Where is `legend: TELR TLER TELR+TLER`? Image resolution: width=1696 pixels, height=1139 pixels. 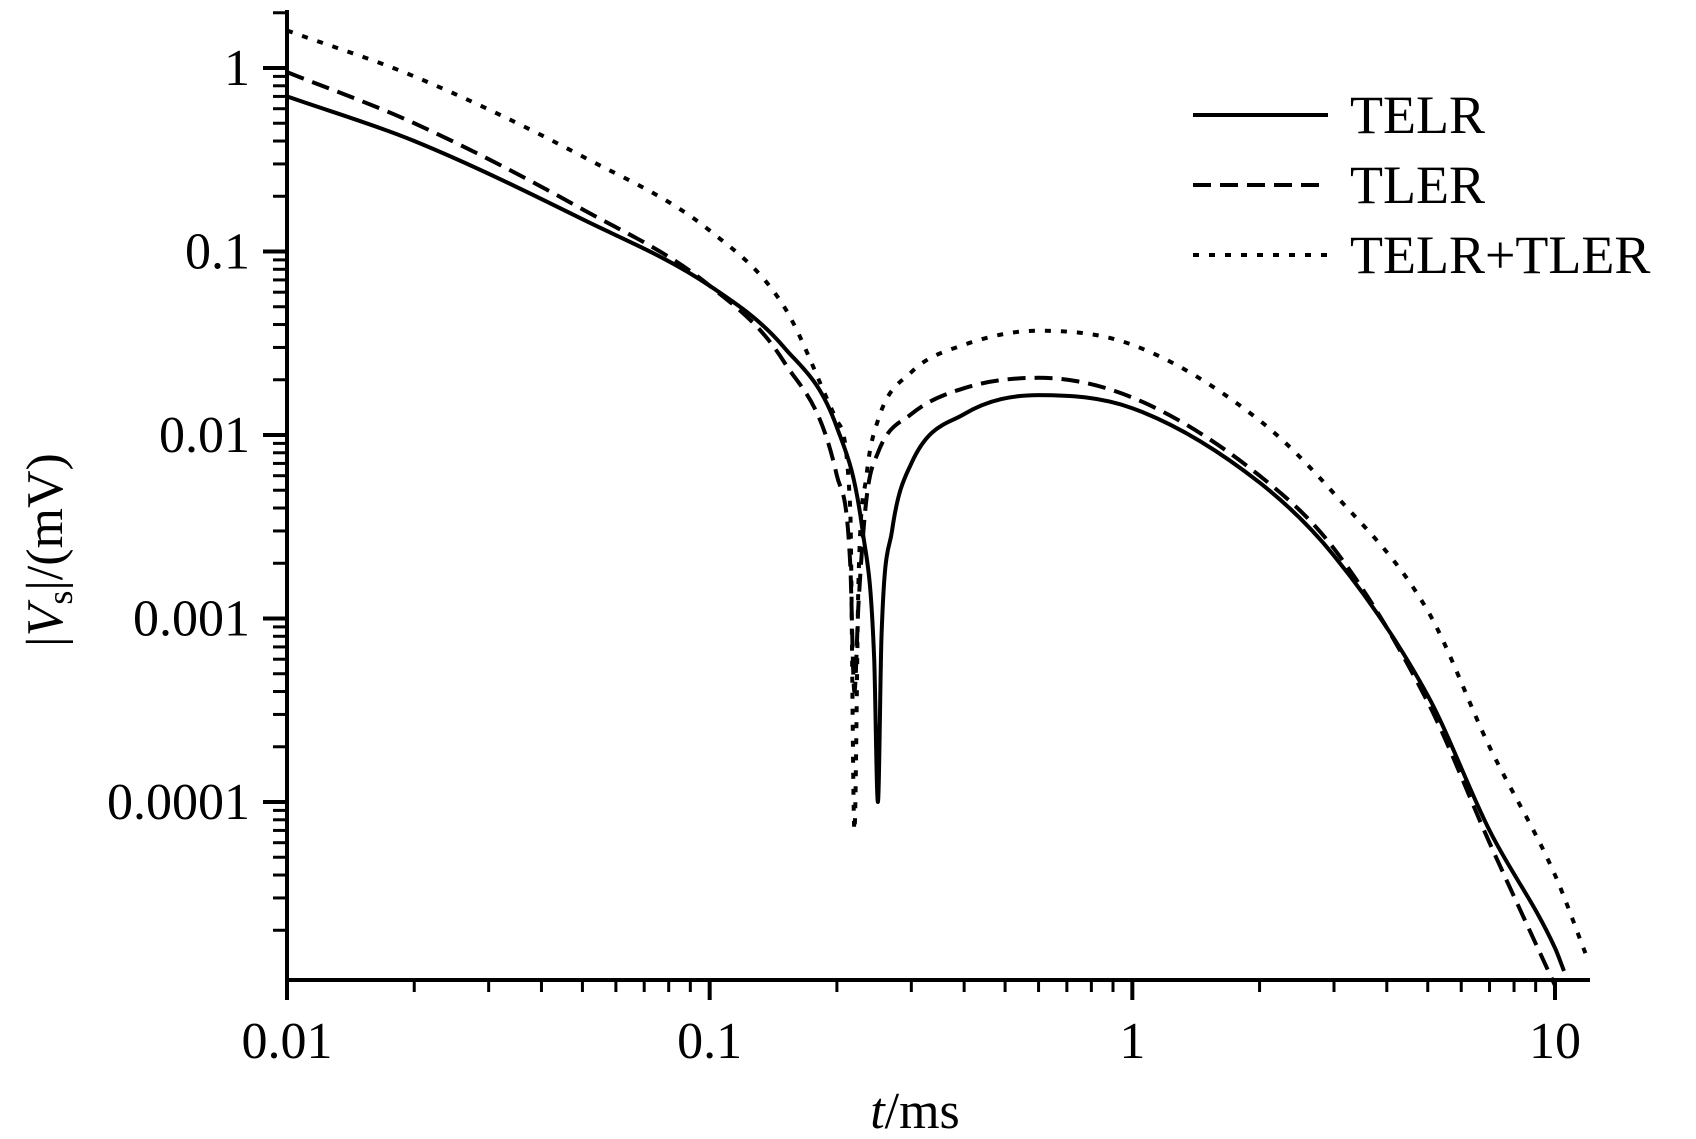 legend: TELR TLER TELR+TLER is located at coordinates (1421, 185).